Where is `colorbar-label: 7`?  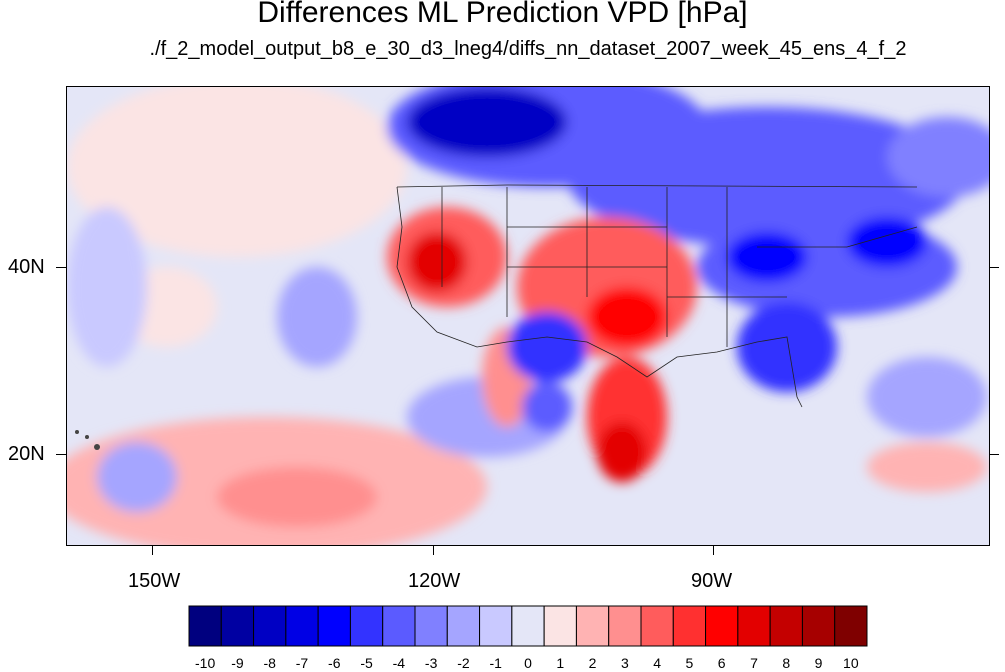
colorbar-label: 7 is located at coordinates (754, 663).